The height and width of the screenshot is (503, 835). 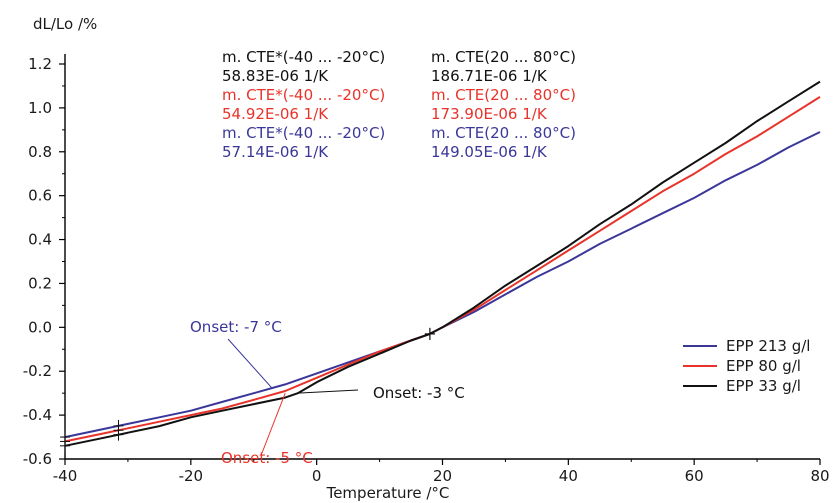 I want to click on y-tick-label: 0.4, so click(x=40, y=240).